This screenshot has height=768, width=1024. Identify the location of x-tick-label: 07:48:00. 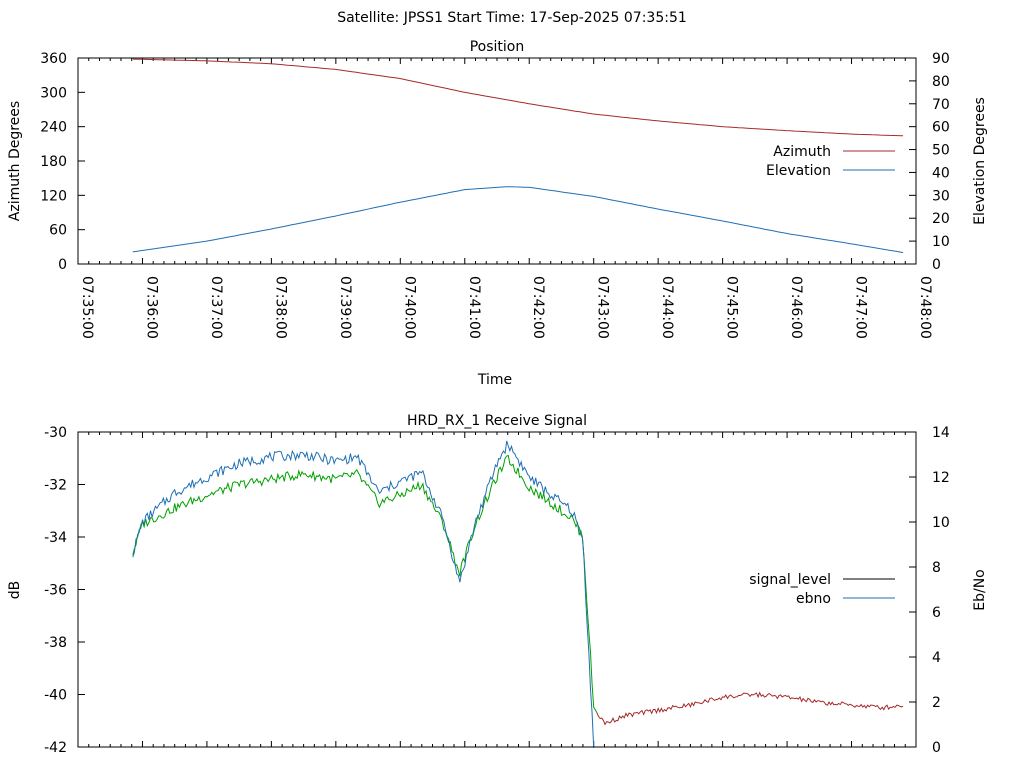
(925, 307).